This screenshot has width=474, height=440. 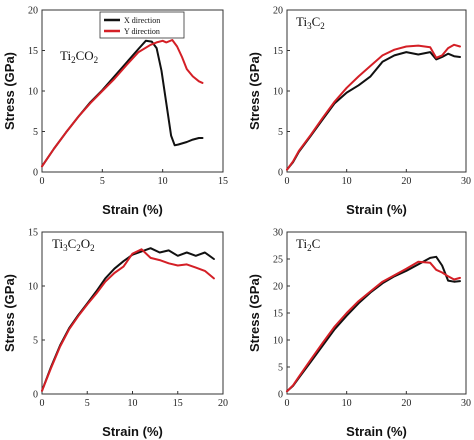 I want to click on panel-title: Ti3C2, so click(x=310, y=22).